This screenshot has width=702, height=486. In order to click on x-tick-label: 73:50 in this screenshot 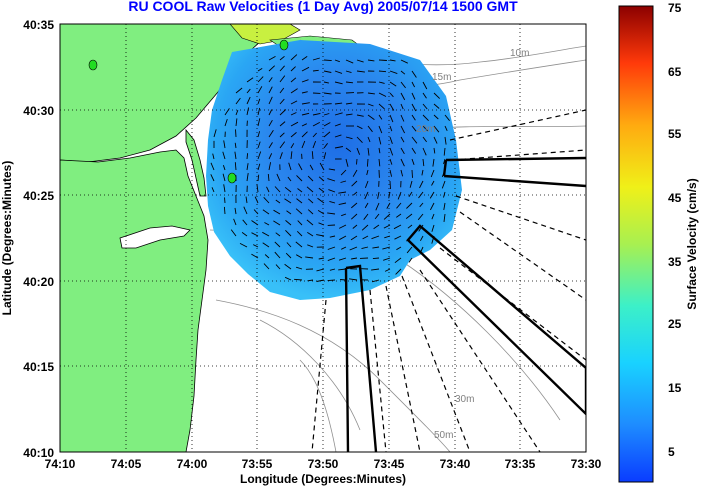, I will do `click(323, 464)`.